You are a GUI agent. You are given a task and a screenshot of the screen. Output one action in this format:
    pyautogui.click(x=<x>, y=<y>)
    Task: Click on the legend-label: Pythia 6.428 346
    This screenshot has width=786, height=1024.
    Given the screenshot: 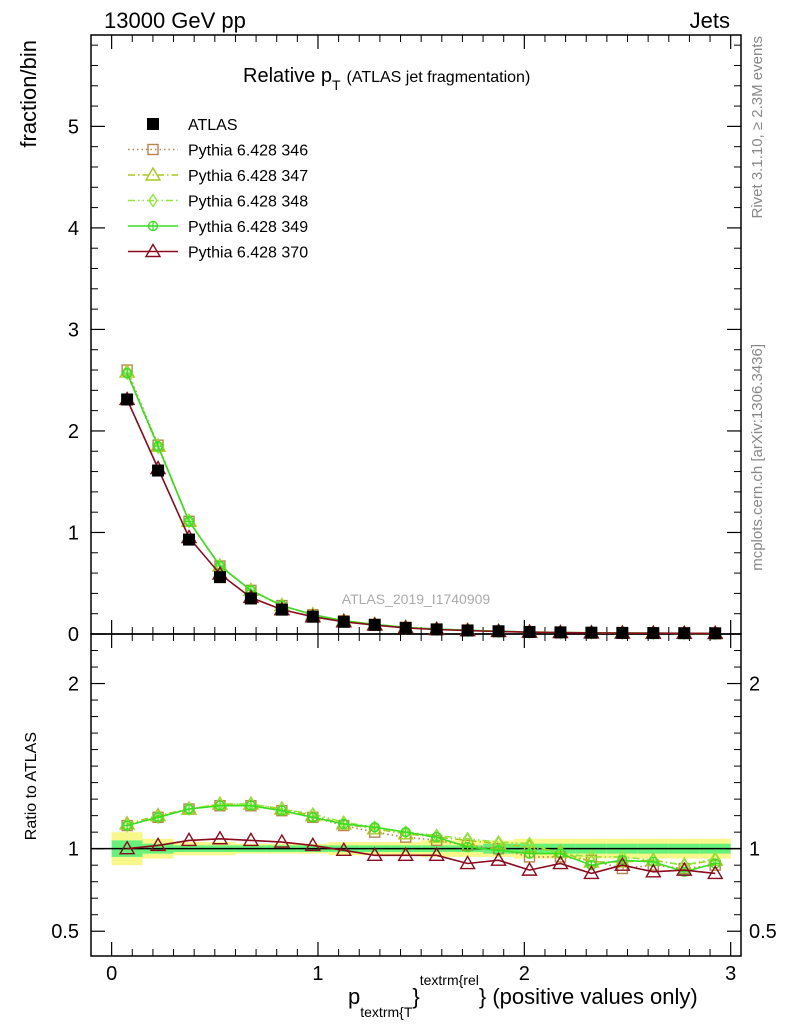 What is the action you would take?
    pyautogui.click(x=248, y=151)
    